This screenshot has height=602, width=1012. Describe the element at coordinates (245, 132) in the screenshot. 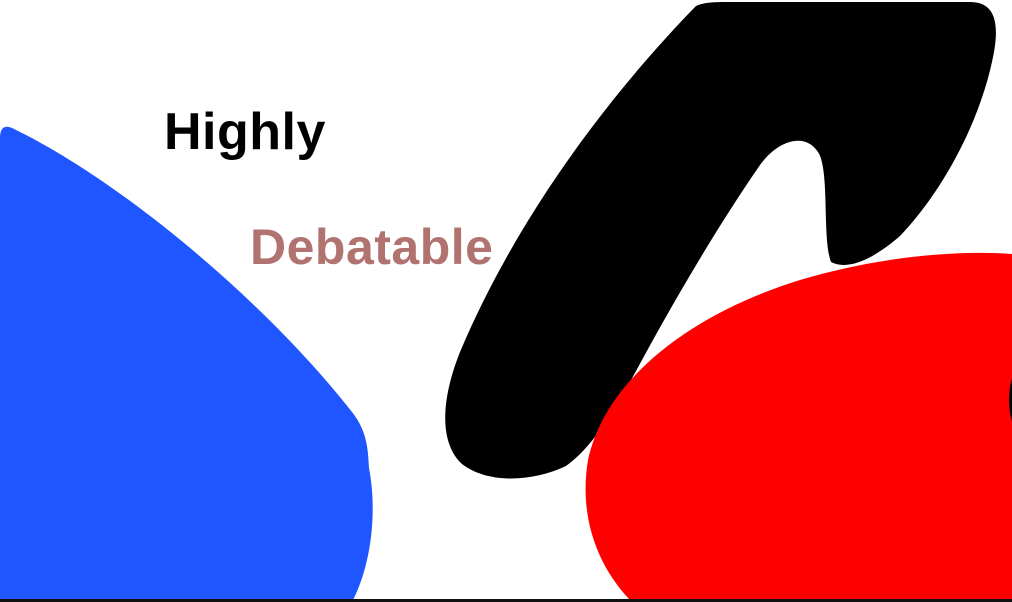

I see `word-highly: Highly` at that location.